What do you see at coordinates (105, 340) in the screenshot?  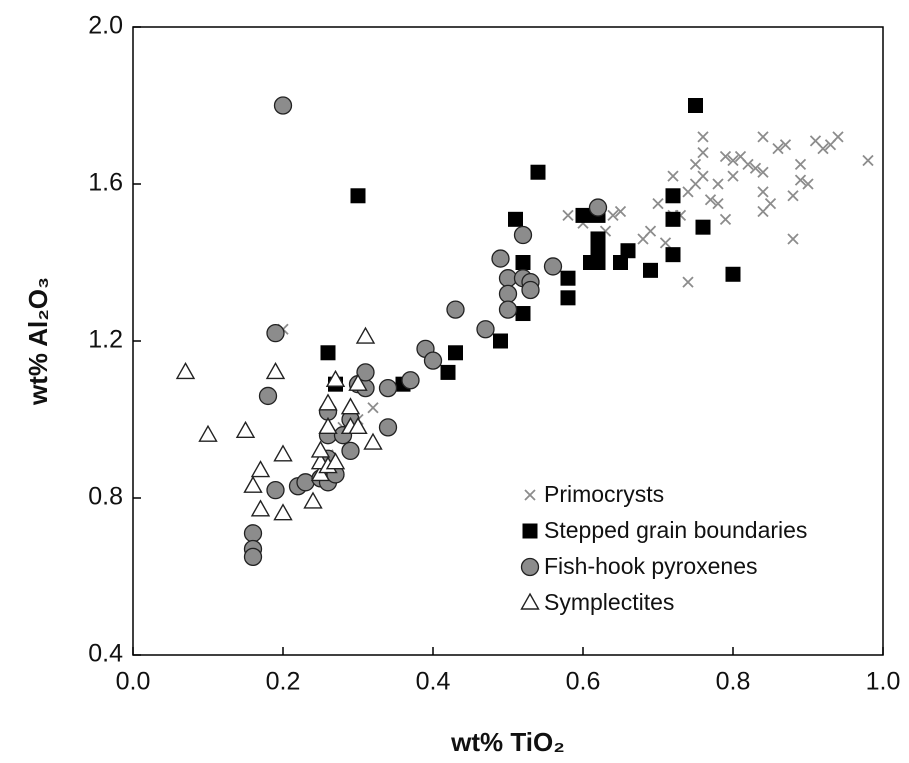 I see `y-tick-label: 1.2` at bounding box center [105, 340].